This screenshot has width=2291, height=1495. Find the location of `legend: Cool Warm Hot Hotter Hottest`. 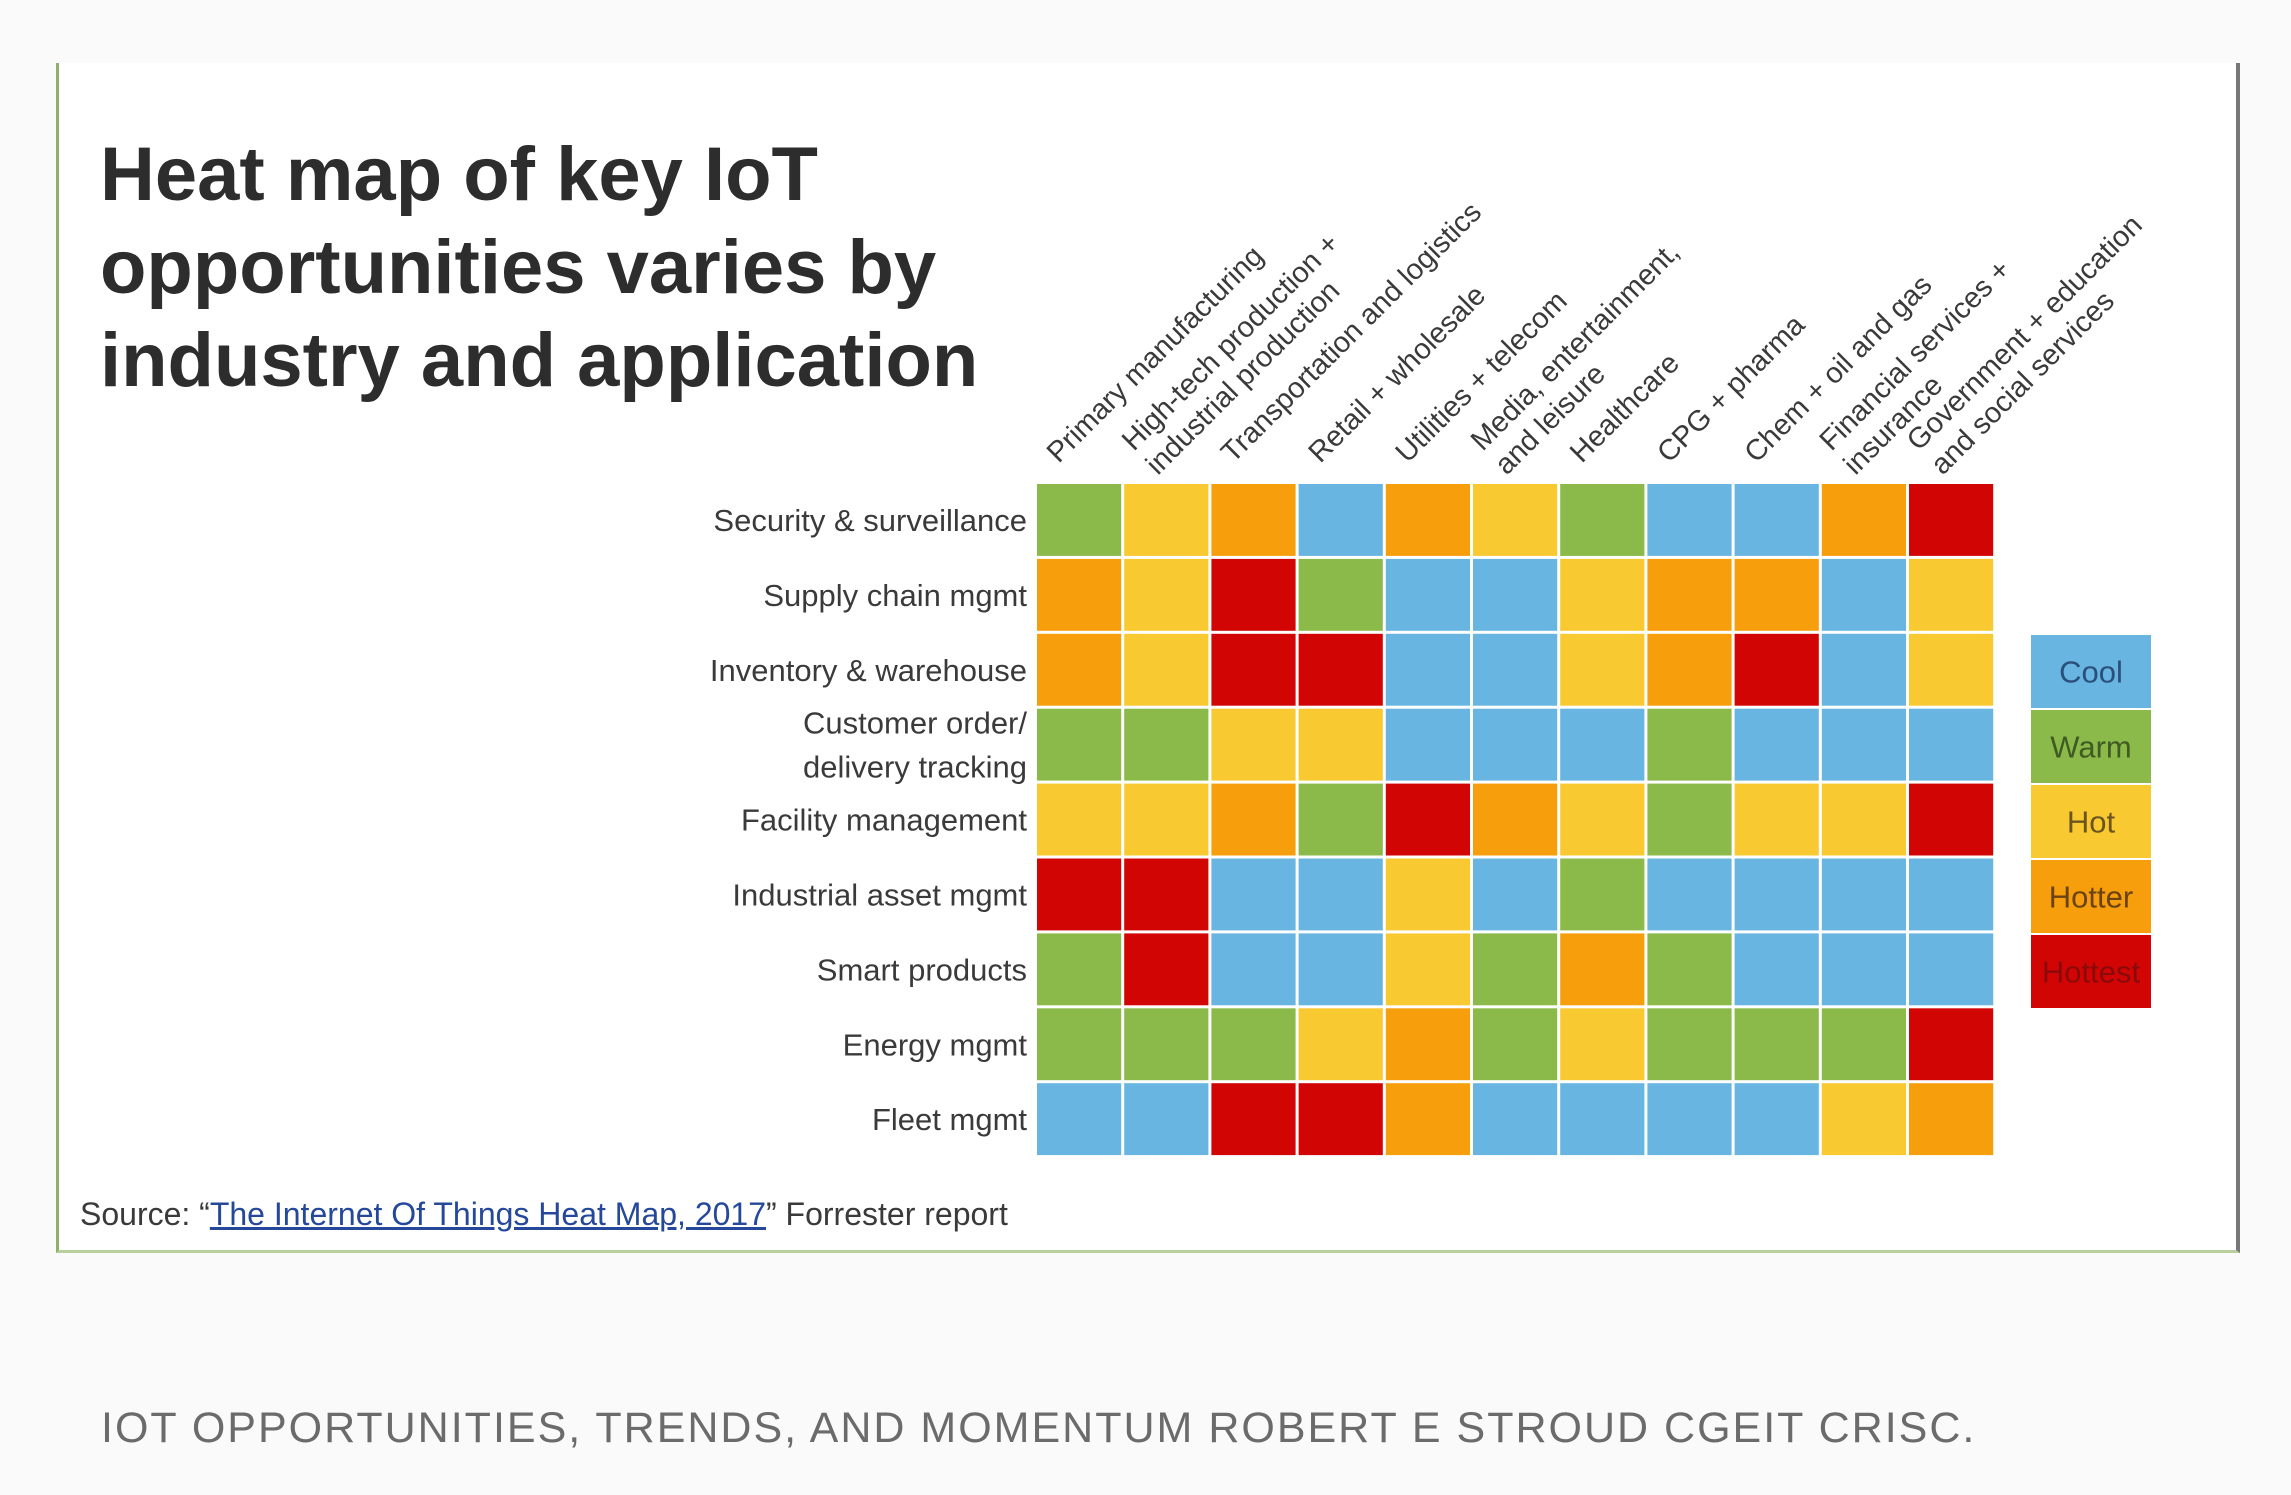

legend: Cool Warm Hot Hotter Hottest is located at coordinates (2091, 821).